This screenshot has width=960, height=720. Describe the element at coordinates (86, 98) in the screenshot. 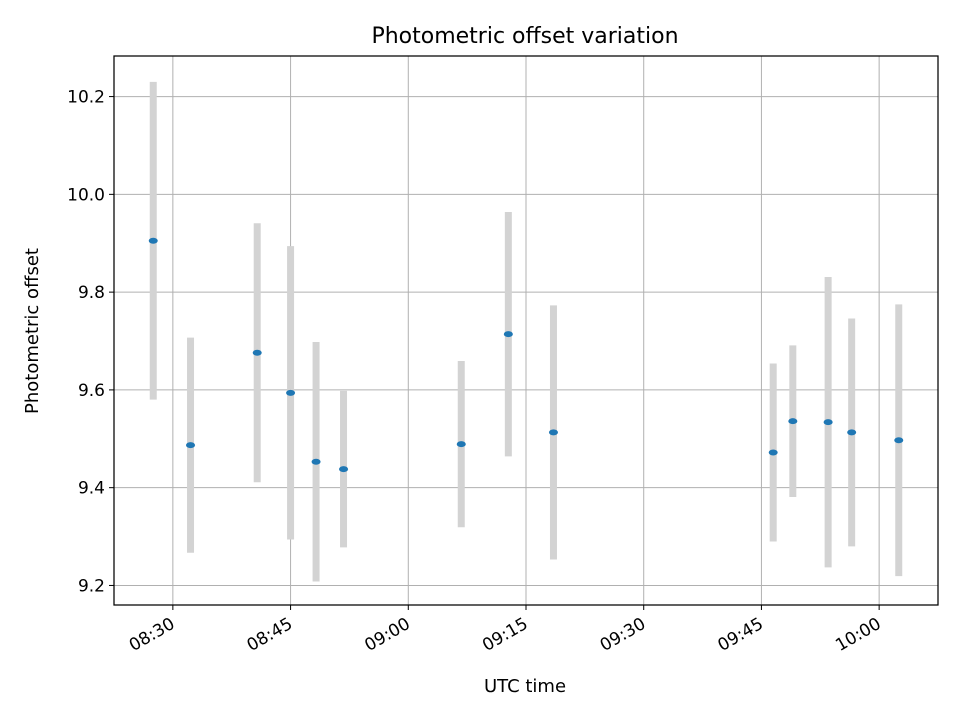

I see `y-tick-label: 10.2` at that location.